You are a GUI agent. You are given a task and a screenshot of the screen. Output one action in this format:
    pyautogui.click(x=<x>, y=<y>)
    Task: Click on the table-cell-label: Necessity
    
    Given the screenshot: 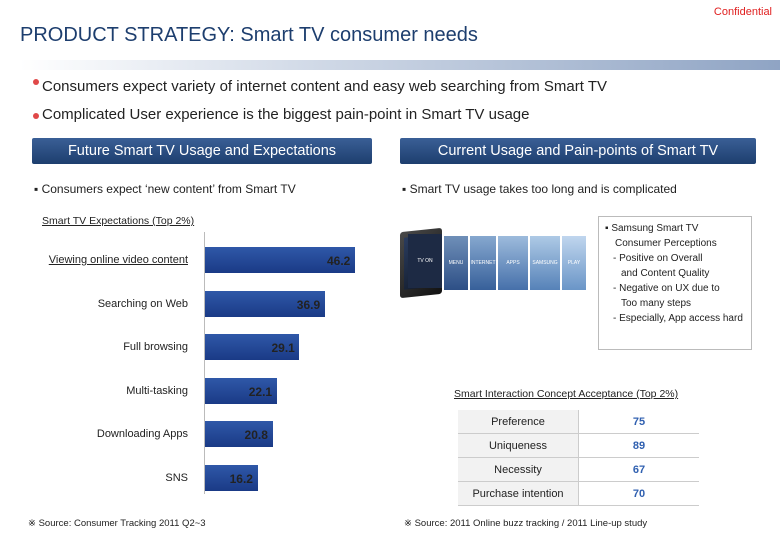 What is the action you would take?
    pyautogui.click(x=518, y=469)
    